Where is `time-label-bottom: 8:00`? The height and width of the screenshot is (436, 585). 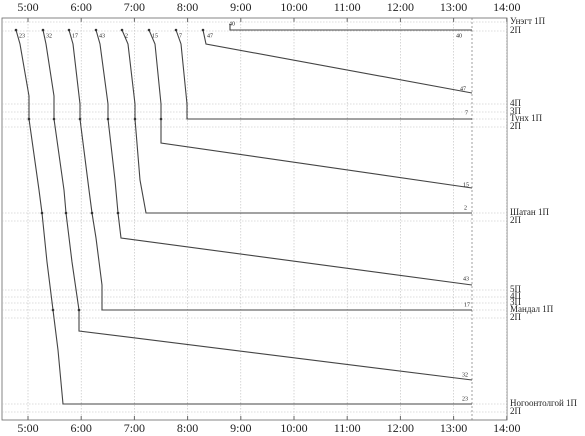 time-label-bottom: 8:00 is located at coordinates (187, 428).